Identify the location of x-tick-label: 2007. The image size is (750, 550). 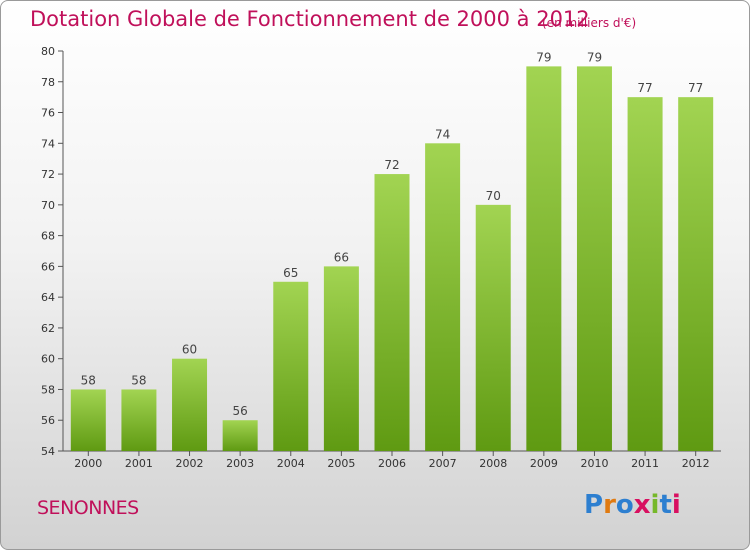
(443, 463).